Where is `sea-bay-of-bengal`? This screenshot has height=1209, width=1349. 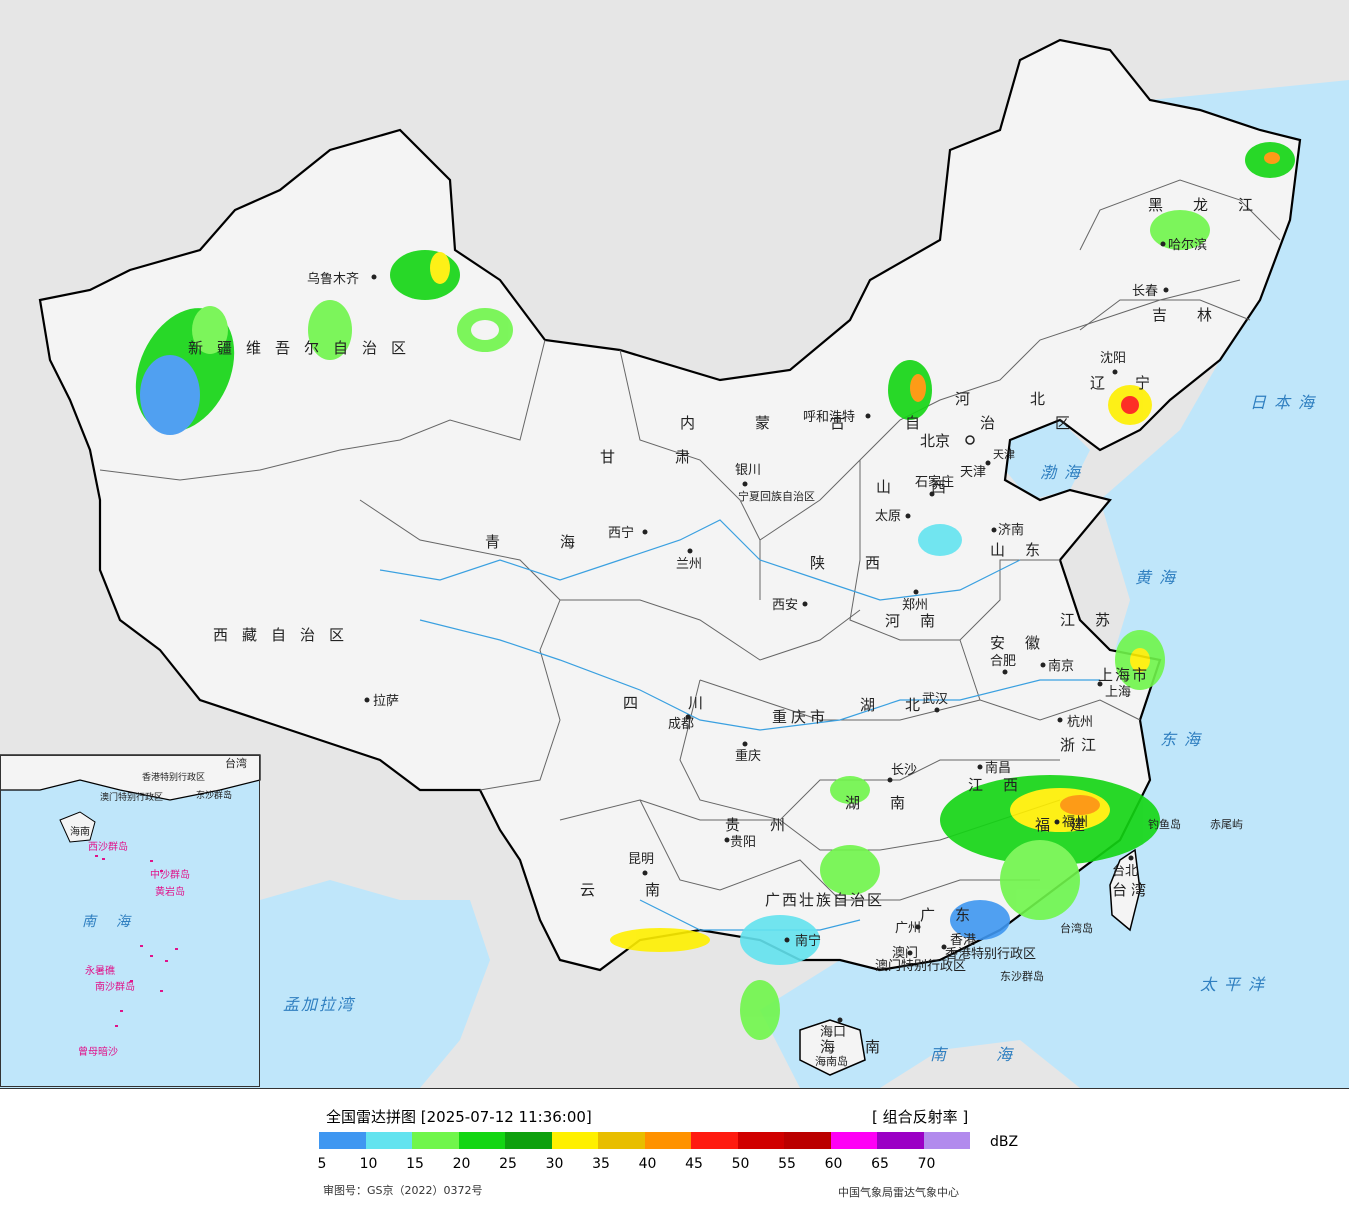
sea-bay-of-bengal is located at coordinates (375, 984).